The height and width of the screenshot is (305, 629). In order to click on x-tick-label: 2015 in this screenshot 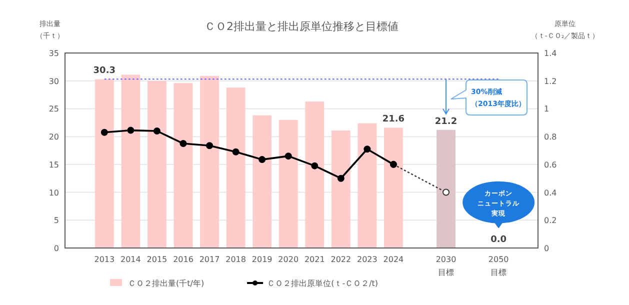, I will do `click(157, 259)`.